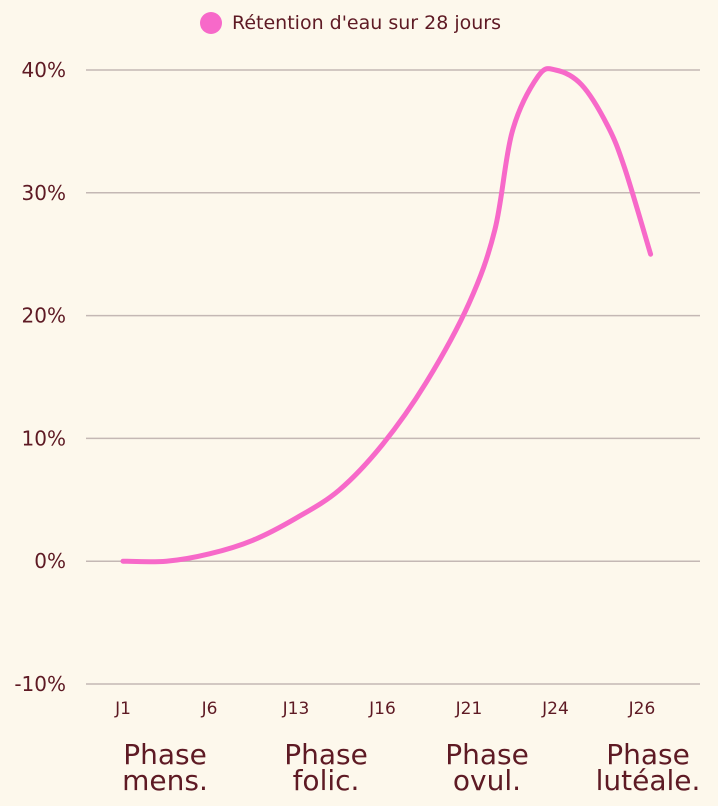  What do you see at coordinates (382, 709) in the screenshot?
I see `x-tick-label: J16` at bounding box center [382, 709].